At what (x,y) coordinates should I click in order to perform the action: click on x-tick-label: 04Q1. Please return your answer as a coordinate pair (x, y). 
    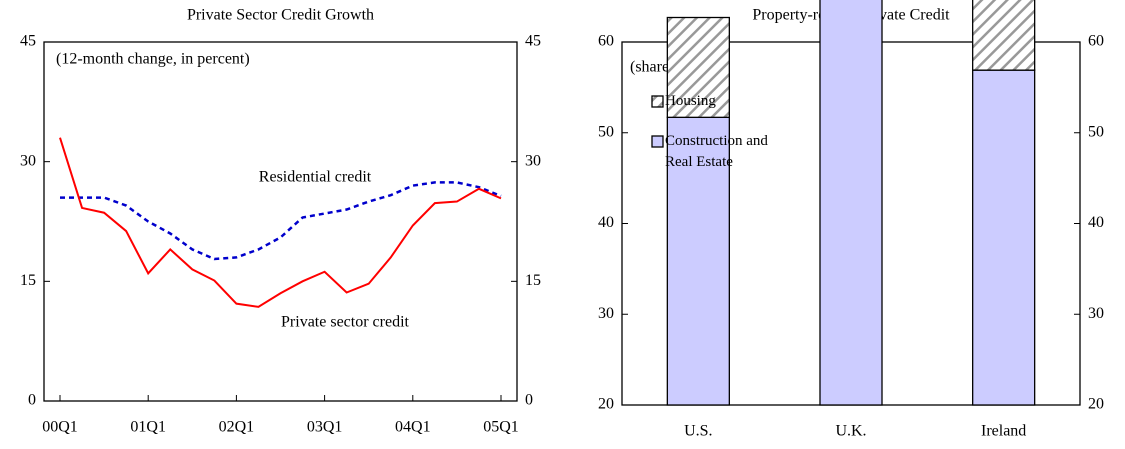
    Looking at the image, I should click on (413, 427).